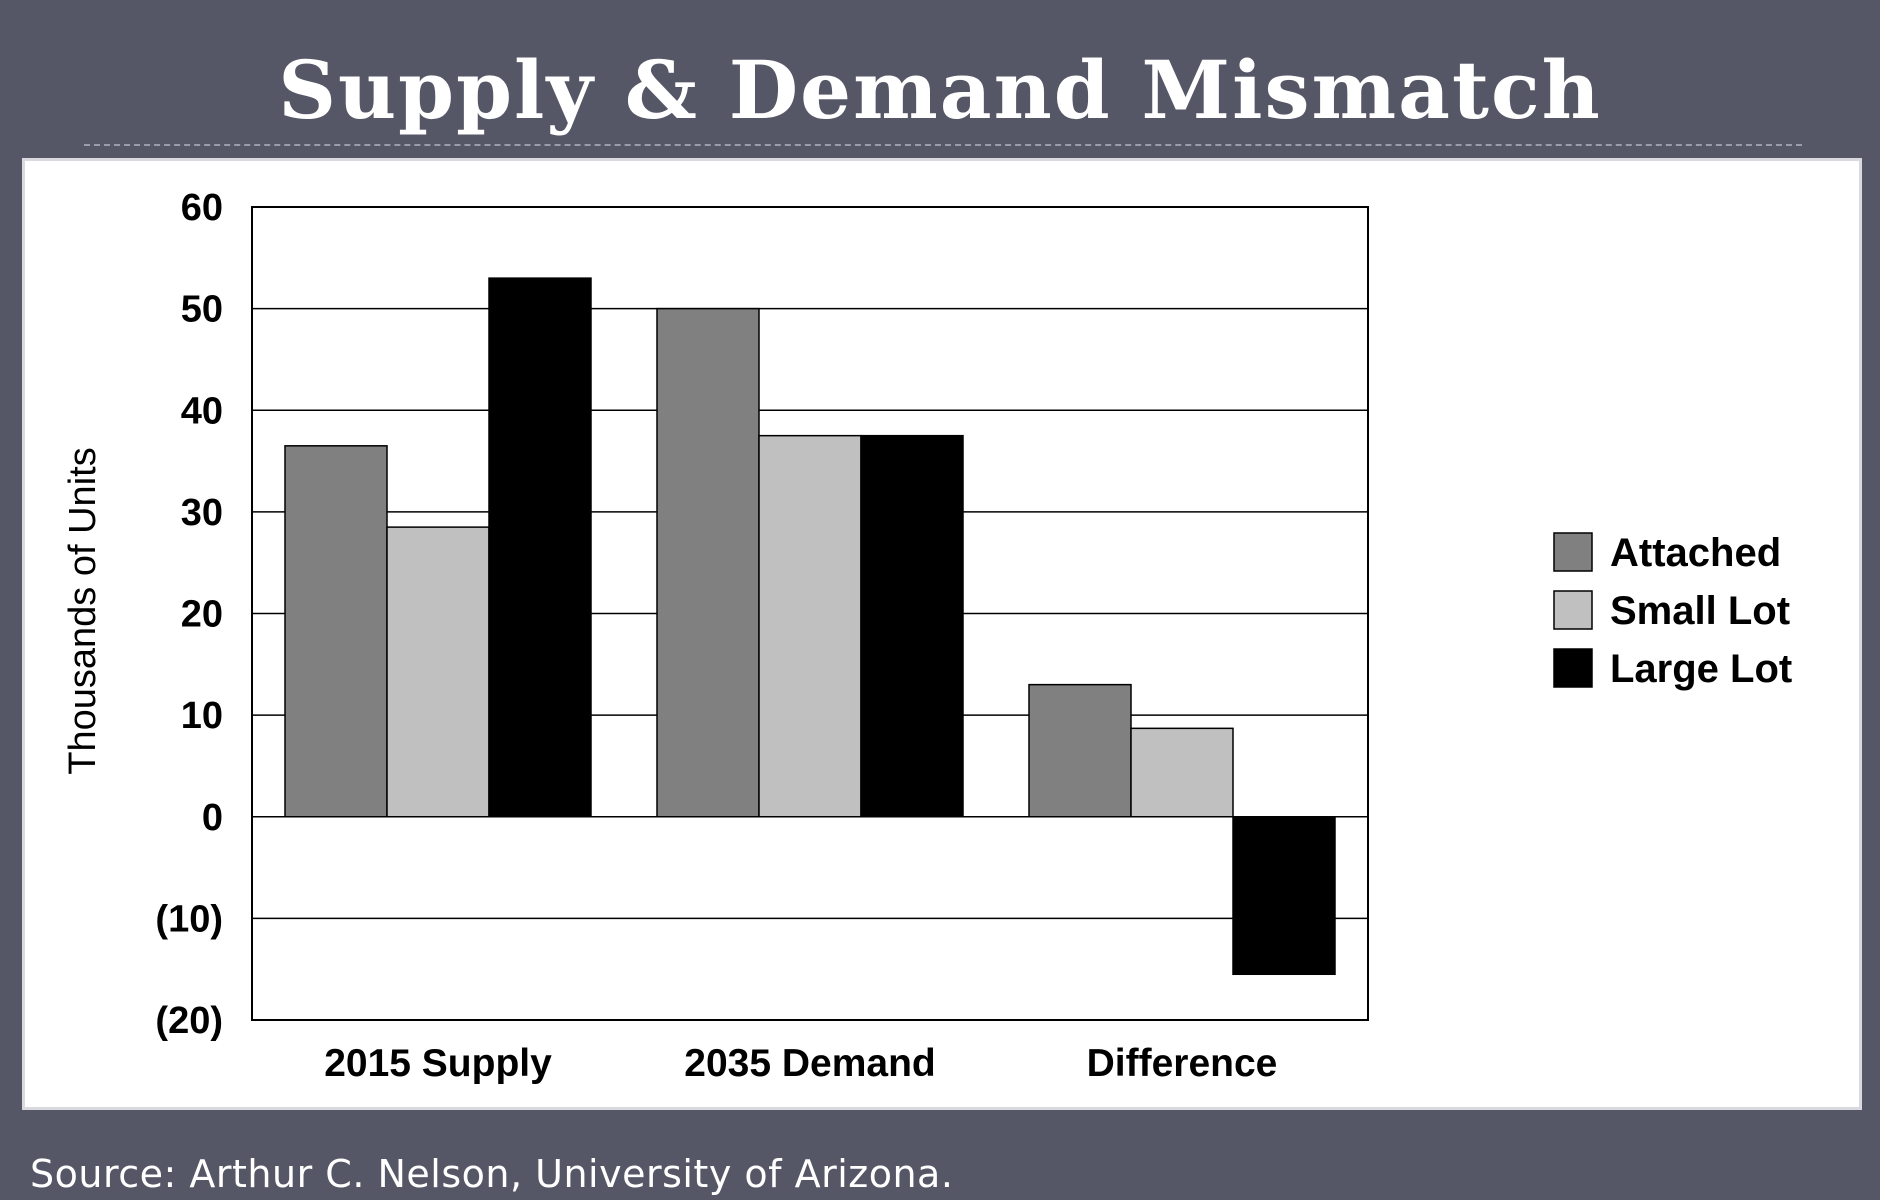 The height and width of the screenshot is (1200, 1880). I want to click on y-tick-label: 40, so click(202, 411).